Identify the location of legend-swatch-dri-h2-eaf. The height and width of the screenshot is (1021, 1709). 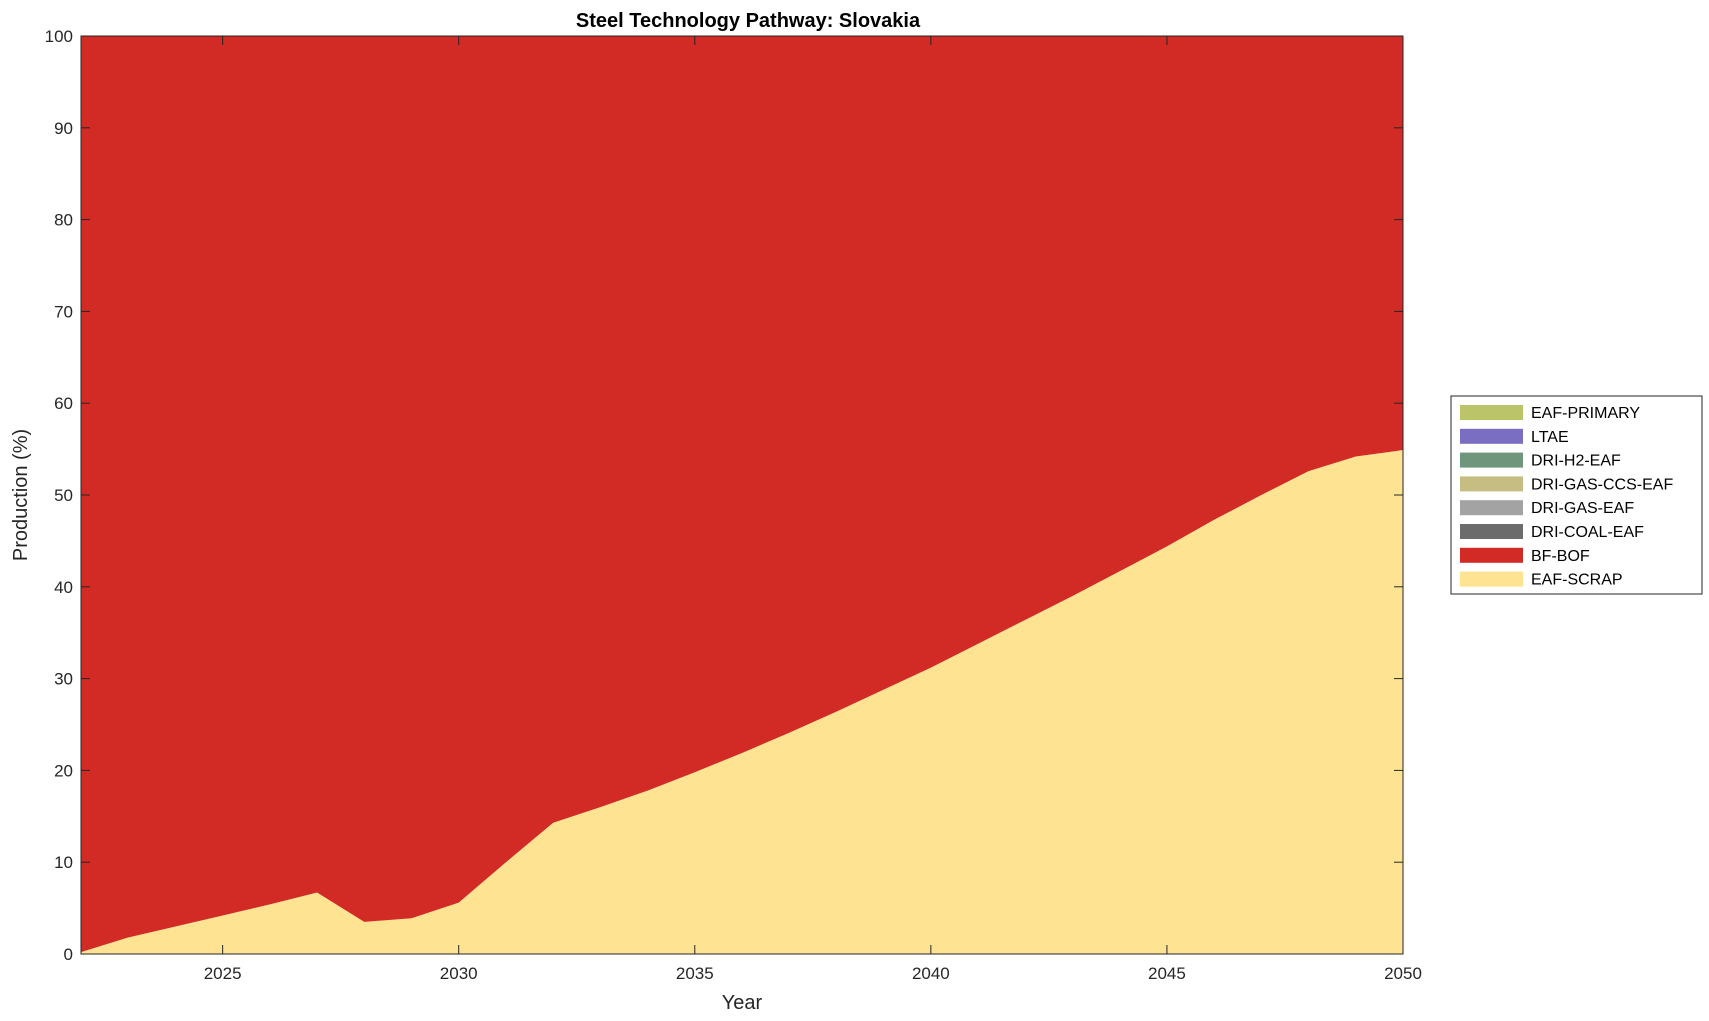
(1491, 460).